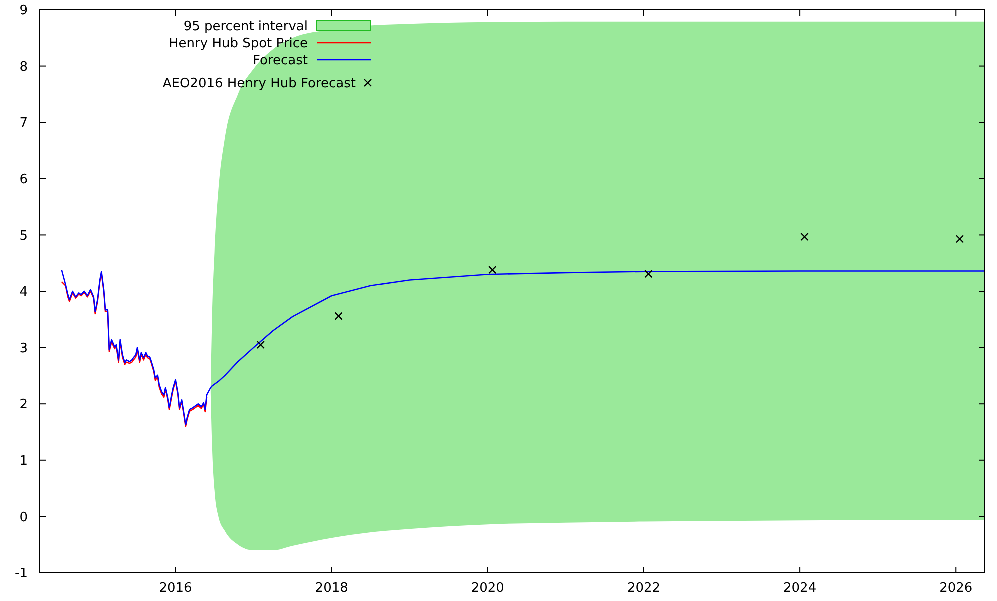  Describe the element at coordinates (24, 518) in the screenshot. I see `y-tick-label: 0` at that location.